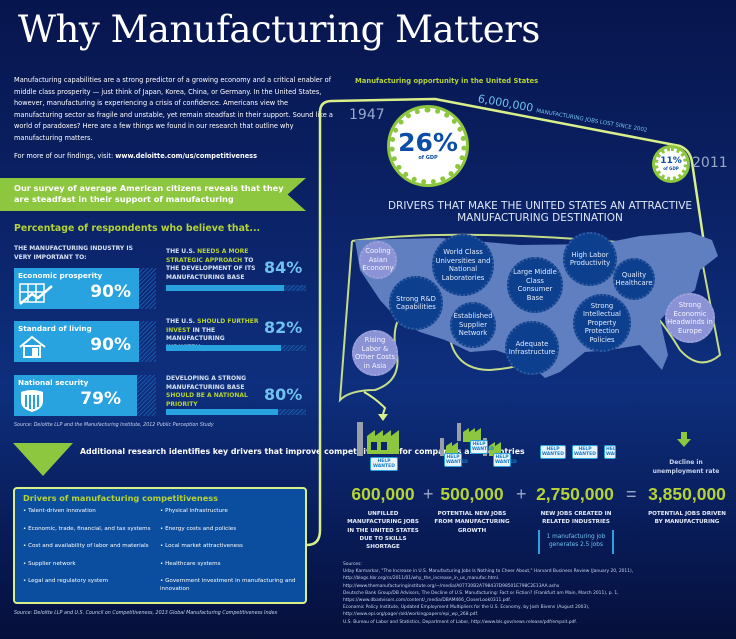 The image size is (736, 639). Describe the element at coordinates (100, 399) in the screenshot. I see `stat-value: 79%` at that location.